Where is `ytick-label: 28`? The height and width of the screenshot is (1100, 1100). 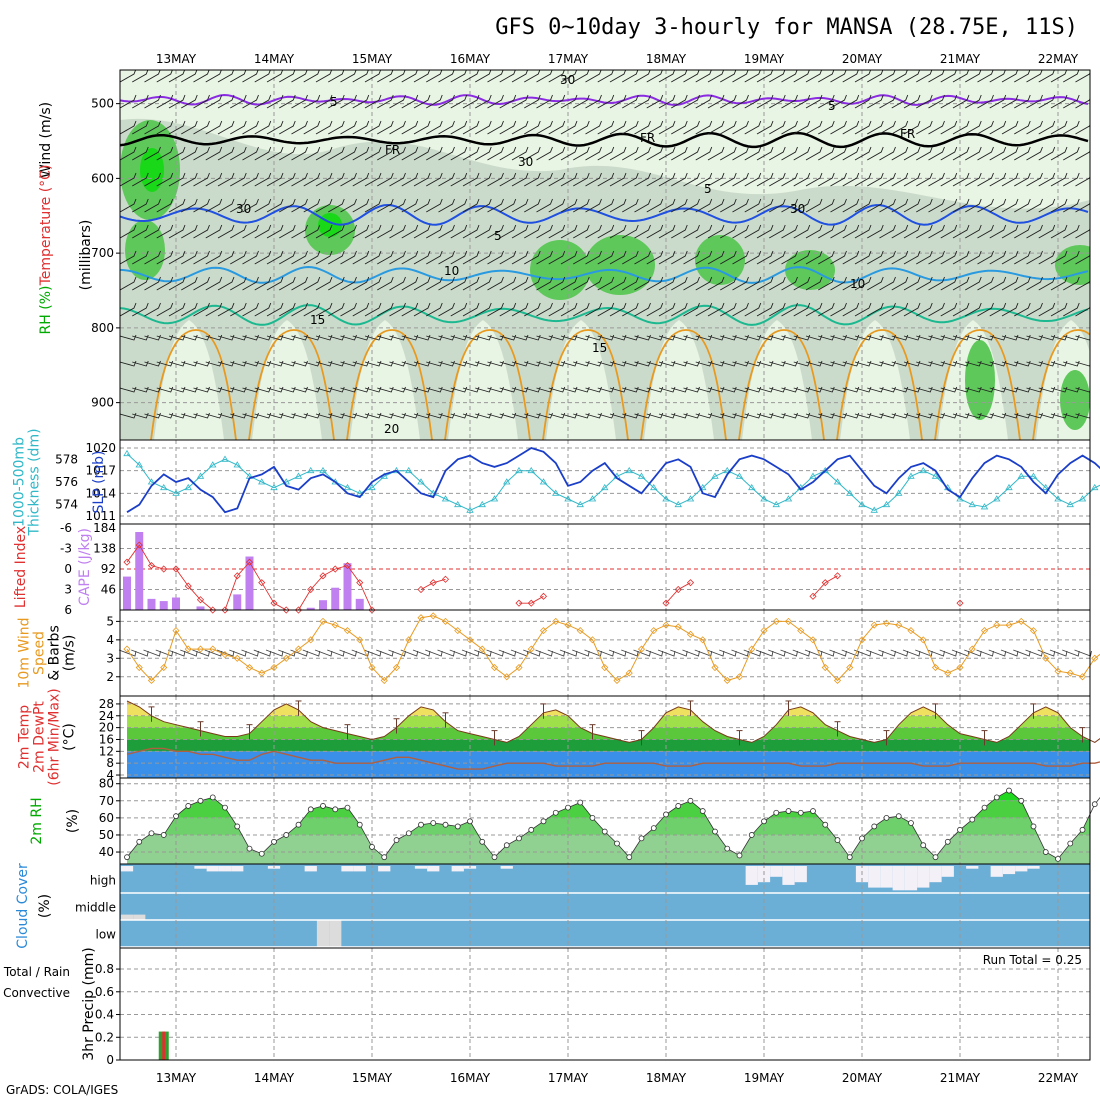 ytick-label: 28 is located at coordinates (106, 704).